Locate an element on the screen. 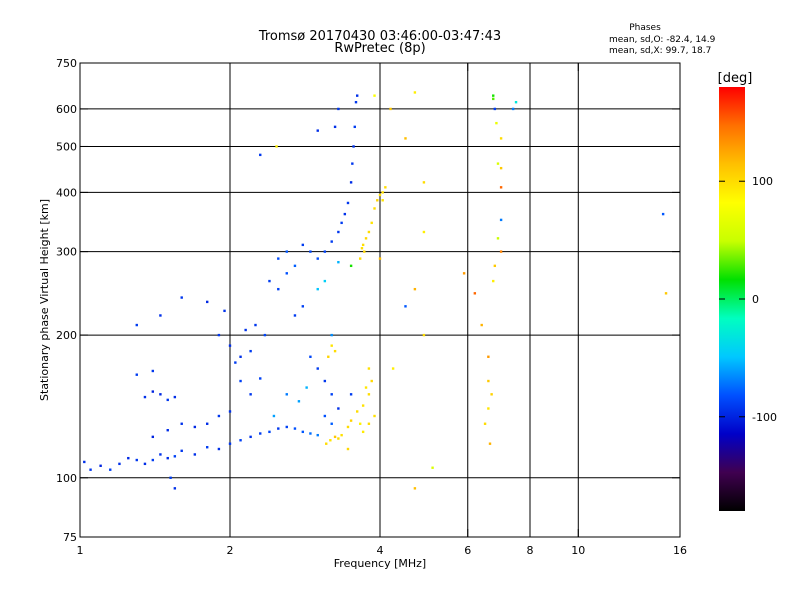 The image size is (800, 604). x-tick-label: 16 is located at coordinates (680, 550).